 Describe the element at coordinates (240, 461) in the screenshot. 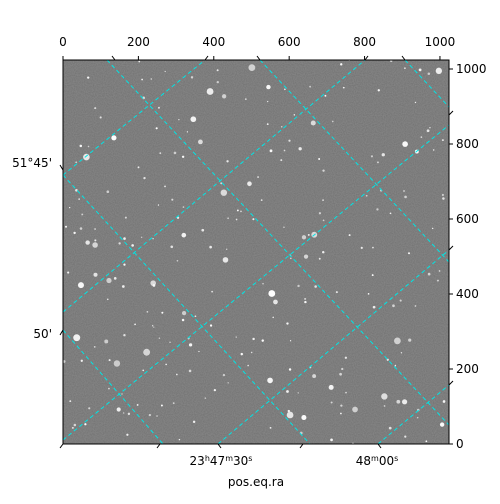

I see `label-part: 30` at that location.